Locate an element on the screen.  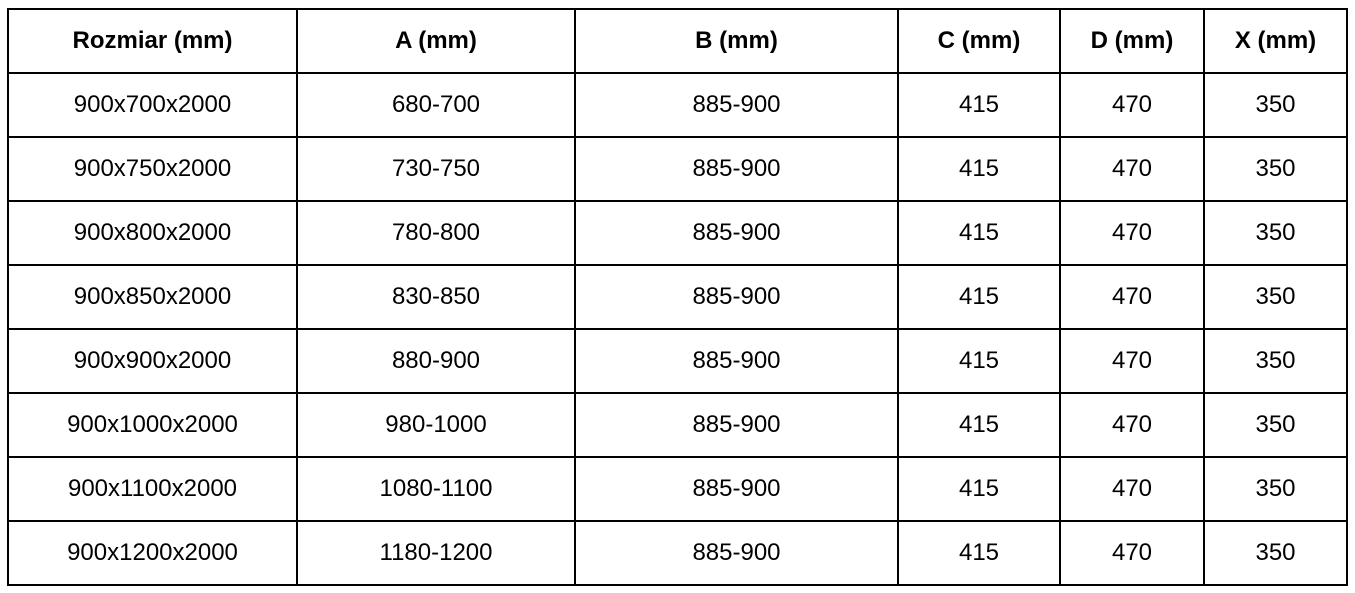
cell-a: 880-900 is located at coordinates (436, 361).